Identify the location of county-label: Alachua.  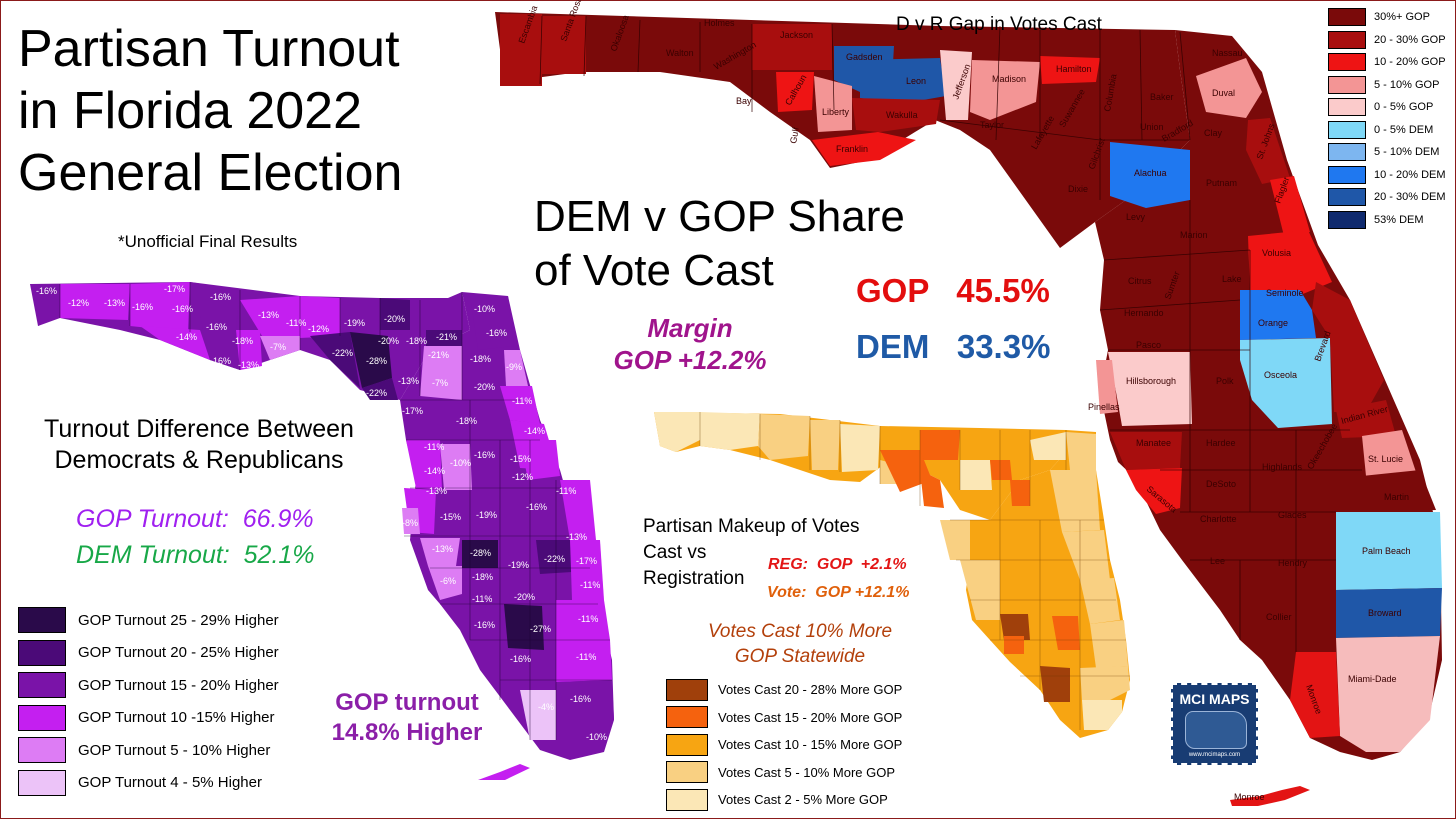
(1150, 173).